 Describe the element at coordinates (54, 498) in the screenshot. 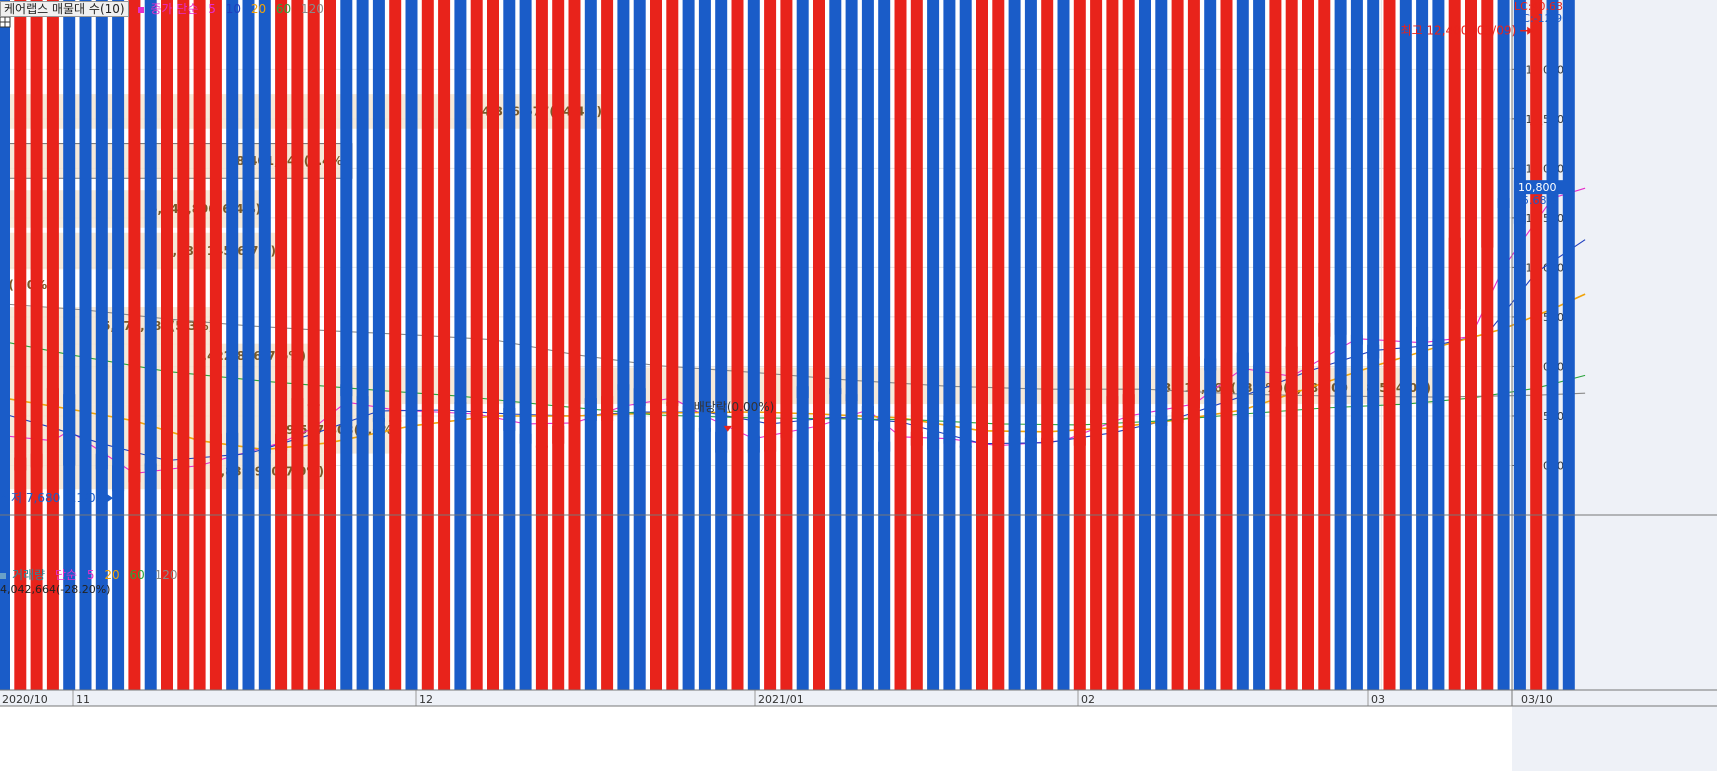

I see `low-price-annotation: 최저 7,680 (11/04)` at that location.